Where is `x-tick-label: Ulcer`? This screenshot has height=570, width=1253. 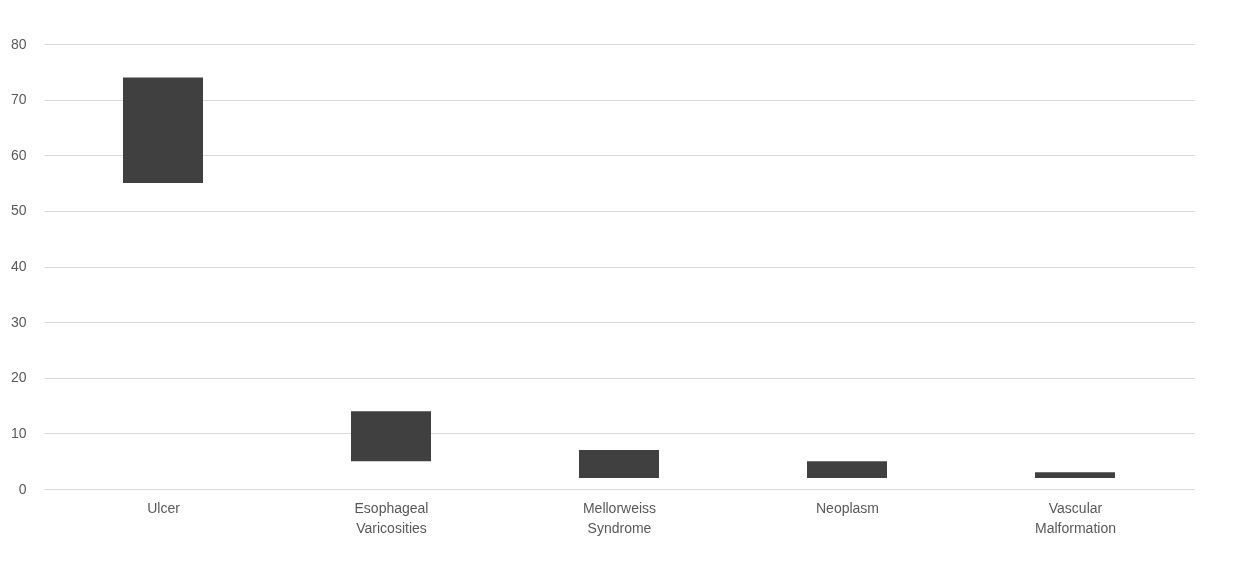 x-tick-label: Ulcer is located at coordinates (164, 507).